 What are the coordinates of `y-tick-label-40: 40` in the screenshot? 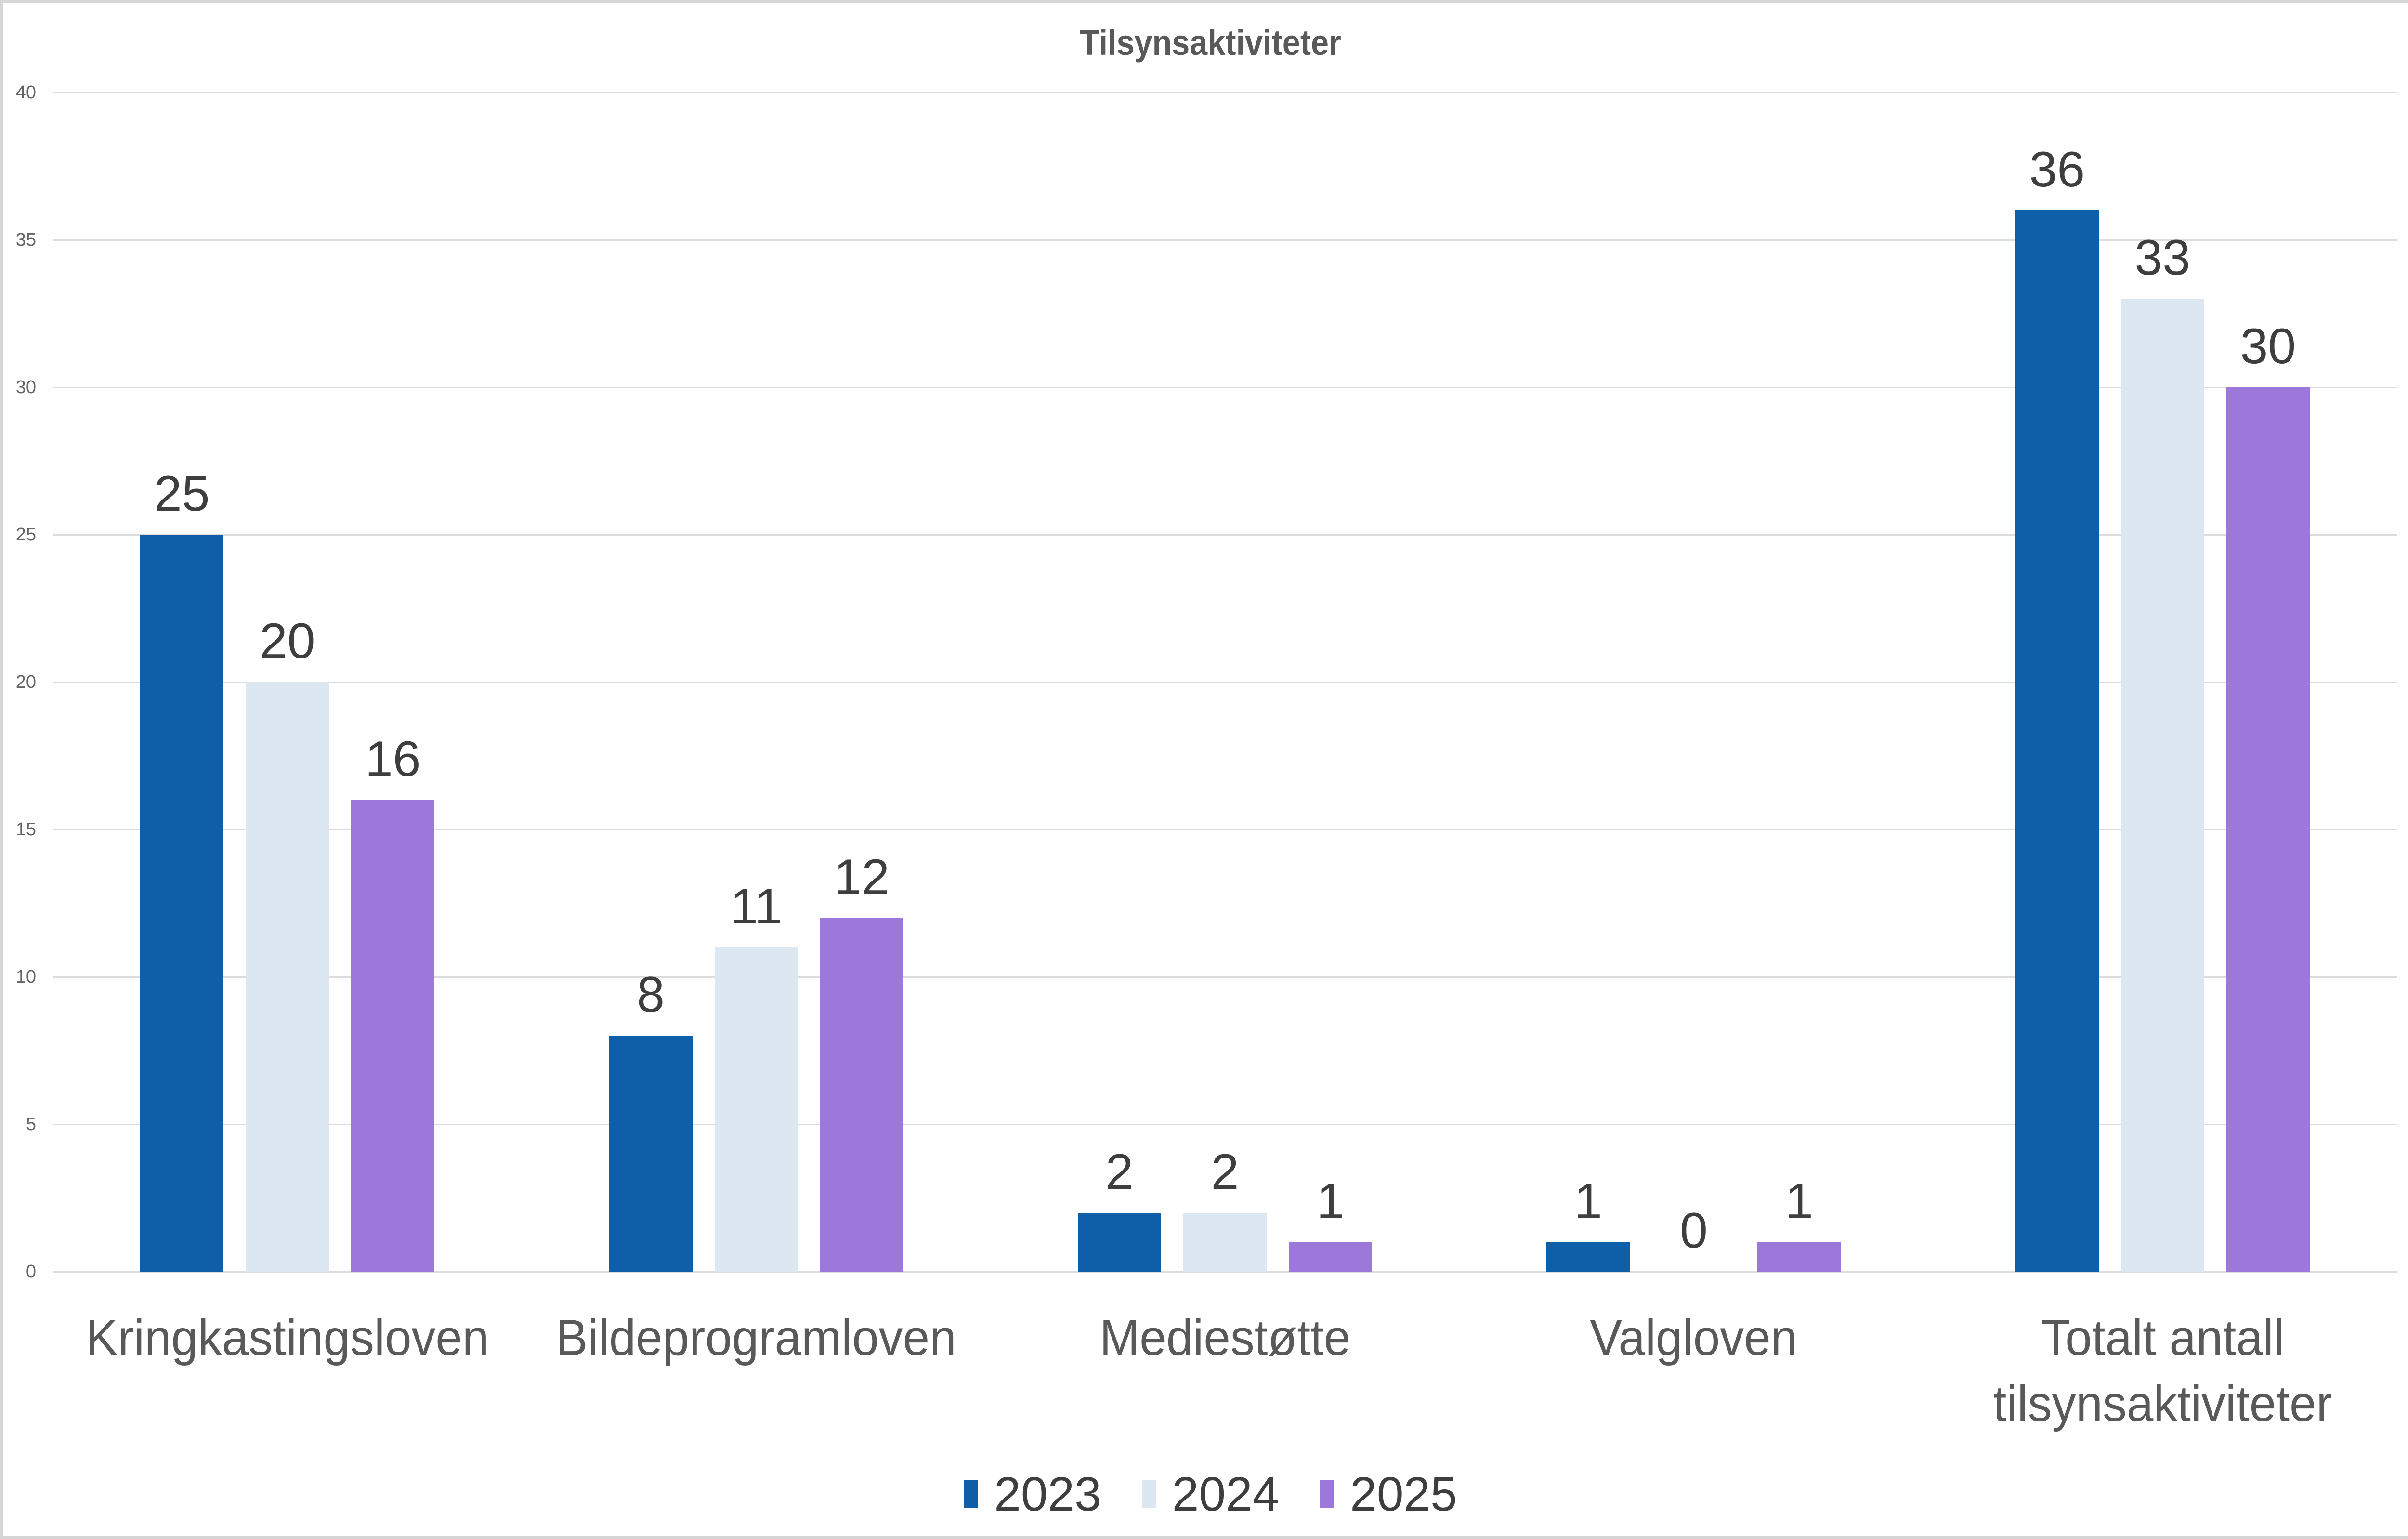 It's located at (25, 92).